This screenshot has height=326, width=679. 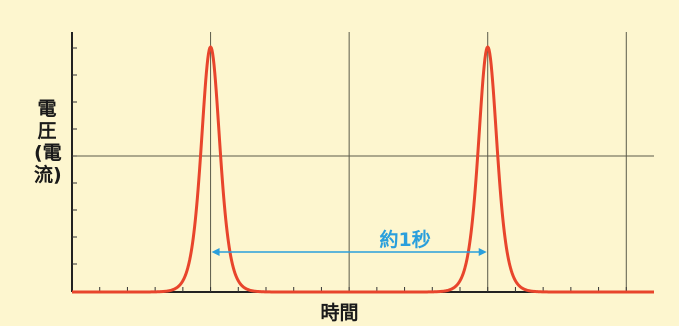 I want to click on annotation-label: 約1秒, so click(x=405, y=239).